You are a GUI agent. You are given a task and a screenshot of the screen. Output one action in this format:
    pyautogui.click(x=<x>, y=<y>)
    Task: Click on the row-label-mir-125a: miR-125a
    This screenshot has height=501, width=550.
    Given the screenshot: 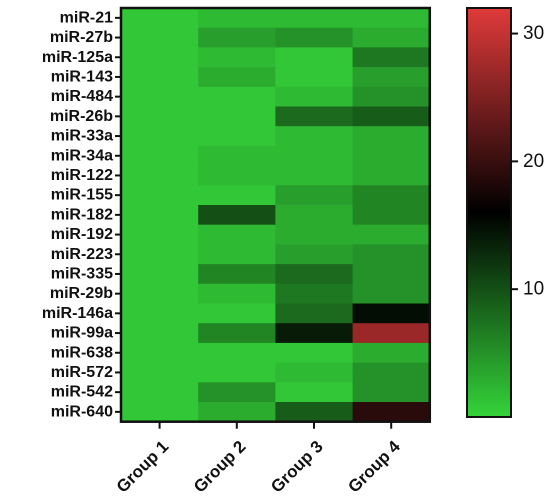 What is the action you would take?
    pyautogui.click(x=77, y=57)
    